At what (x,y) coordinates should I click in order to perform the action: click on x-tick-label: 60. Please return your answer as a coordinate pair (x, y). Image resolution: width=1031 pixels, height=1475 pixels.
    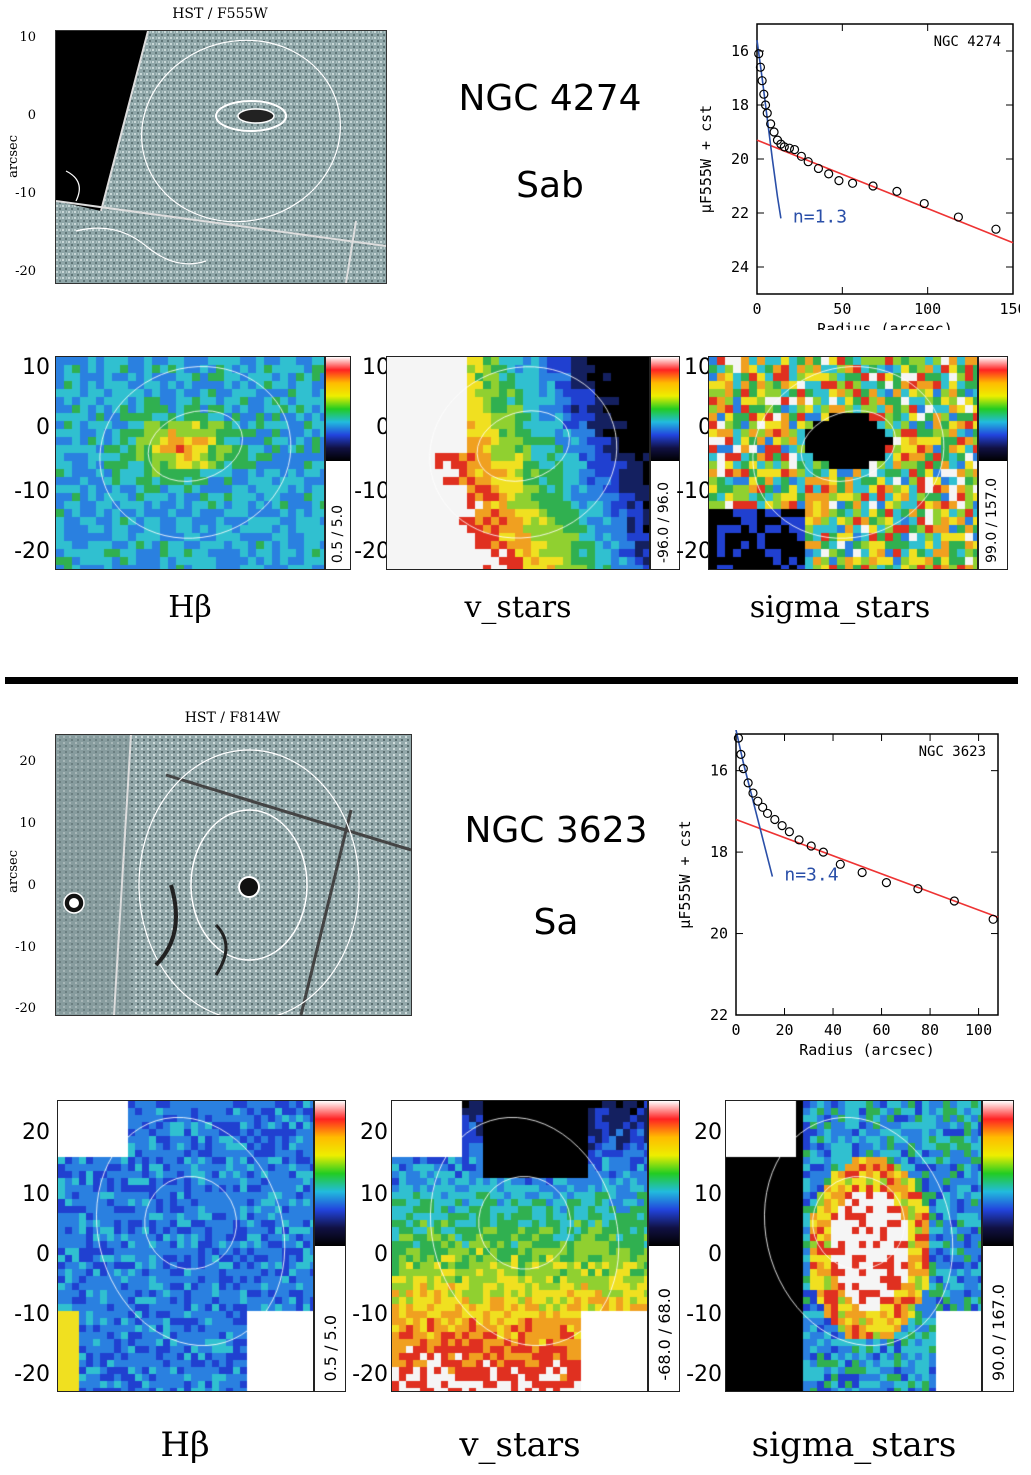
    Looking at the image, I should click on (882, 1030).